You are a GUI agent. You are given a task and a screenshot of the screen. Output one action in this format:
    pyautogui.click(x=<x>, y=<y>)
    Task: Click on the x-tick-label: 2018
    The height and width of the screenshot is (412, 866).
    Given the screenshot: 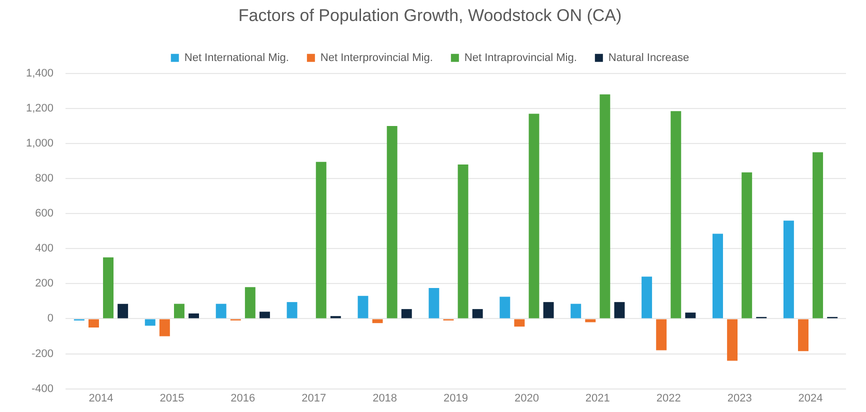 What is the action you would take?
    pyautogui.click(x=385, y=398)
    